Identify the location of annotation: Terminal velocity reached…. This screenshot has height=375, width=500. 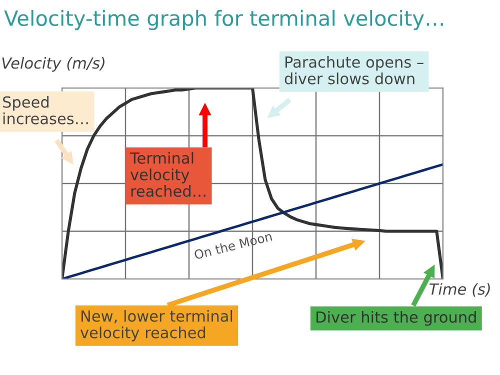
(168, 174).